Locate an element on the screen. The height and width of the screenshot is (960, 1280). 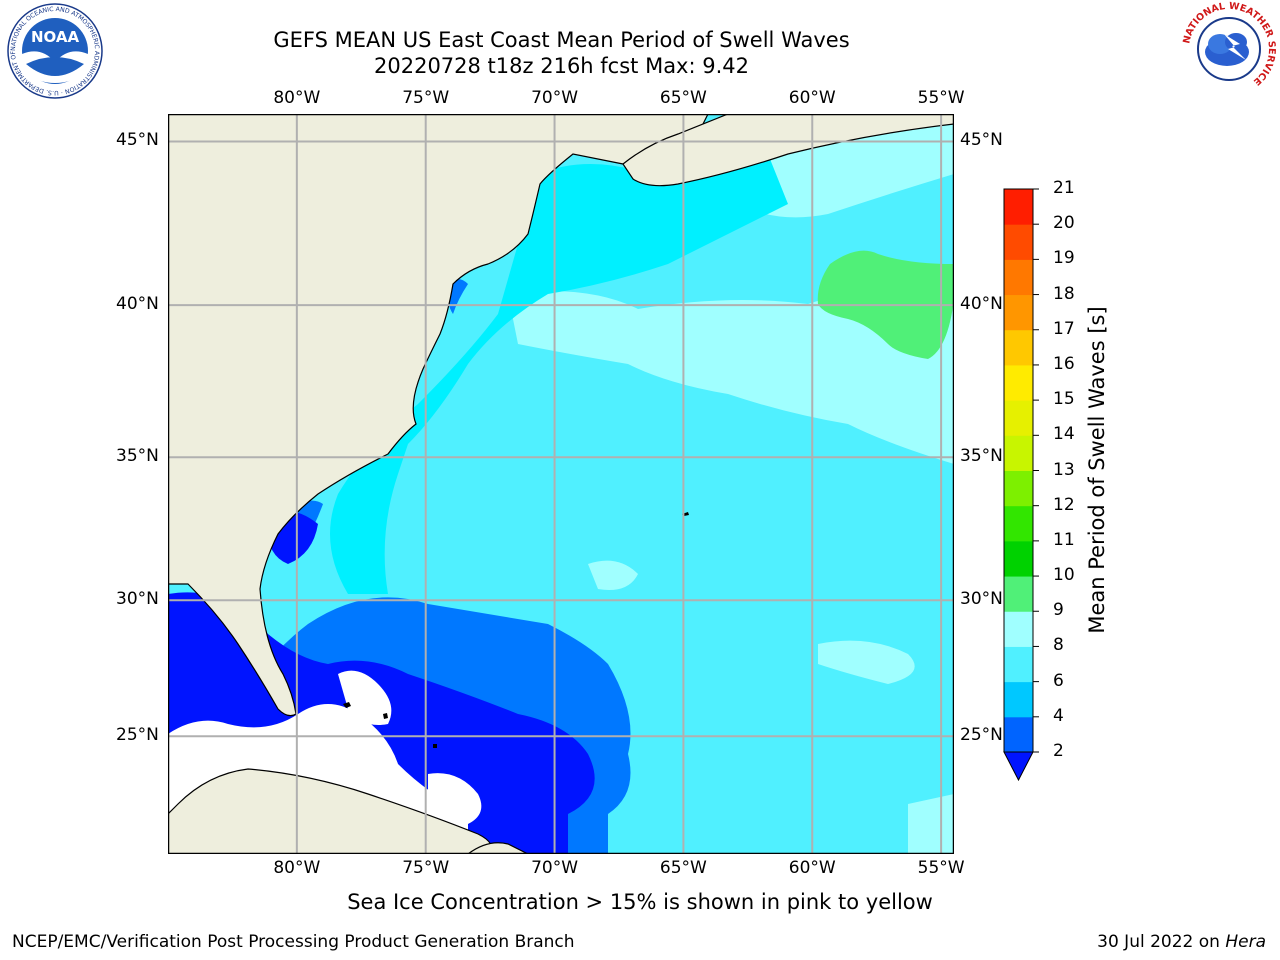
colorbar-tick-label: 9 is located at coordinates (1058, 610).